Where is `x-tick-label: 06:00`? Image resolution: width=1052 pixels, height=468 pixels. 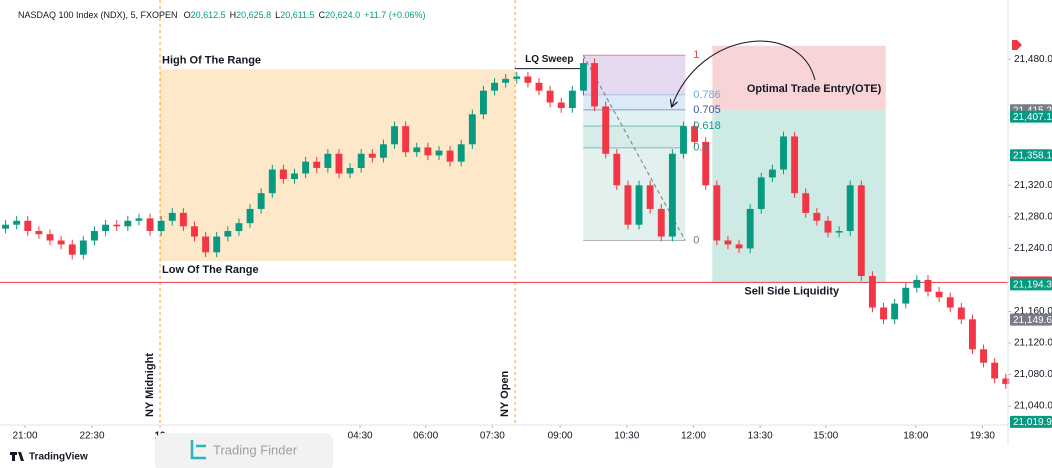 x-tick-label: 06:00 is located at coordinates (425, 436).